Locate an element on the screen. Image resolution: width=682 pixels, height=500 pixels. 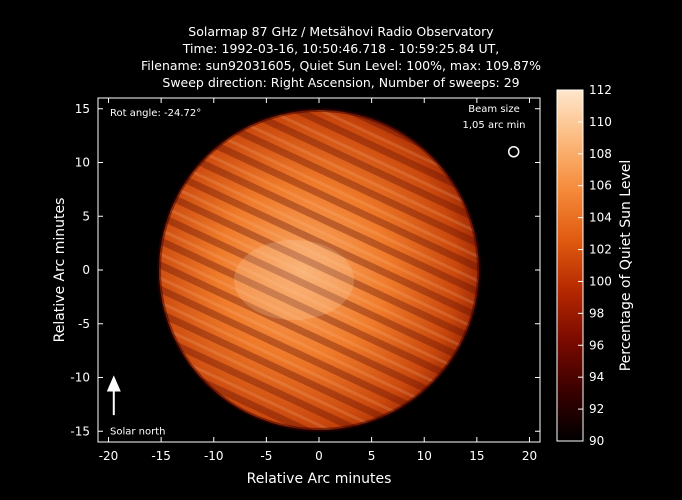
y-axis-label: Relative Arc minutes is located at coordinates (60, 270).